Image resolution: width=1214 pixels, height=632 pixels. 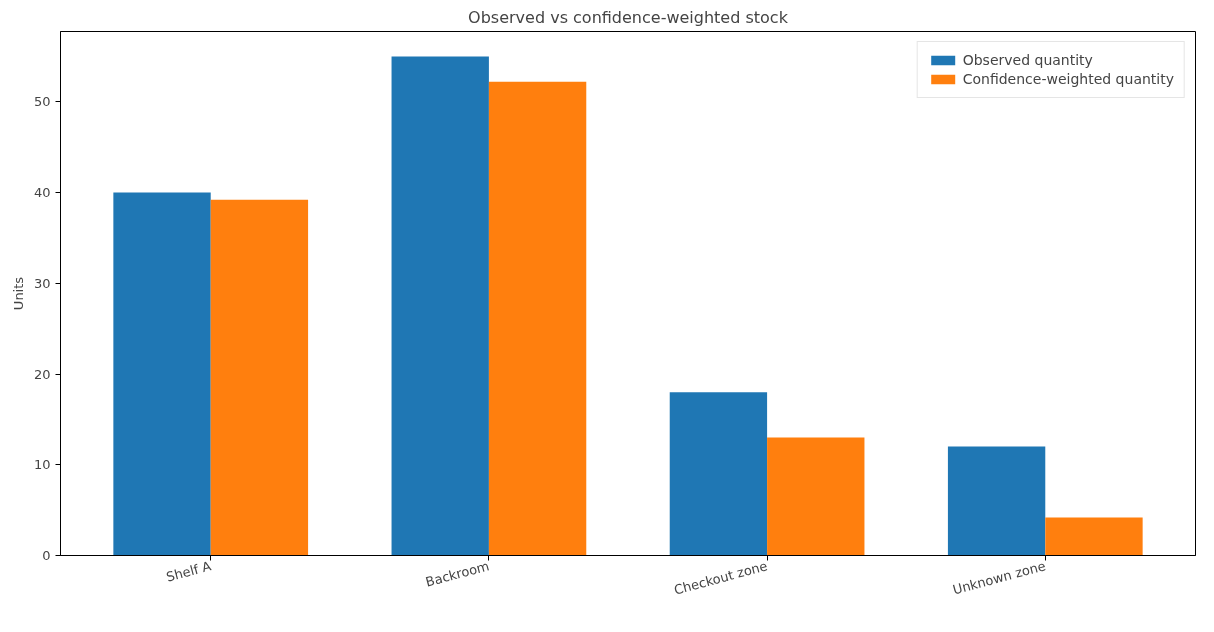 I want to click on y-tick-label: 50, so click(x=42, y=102).